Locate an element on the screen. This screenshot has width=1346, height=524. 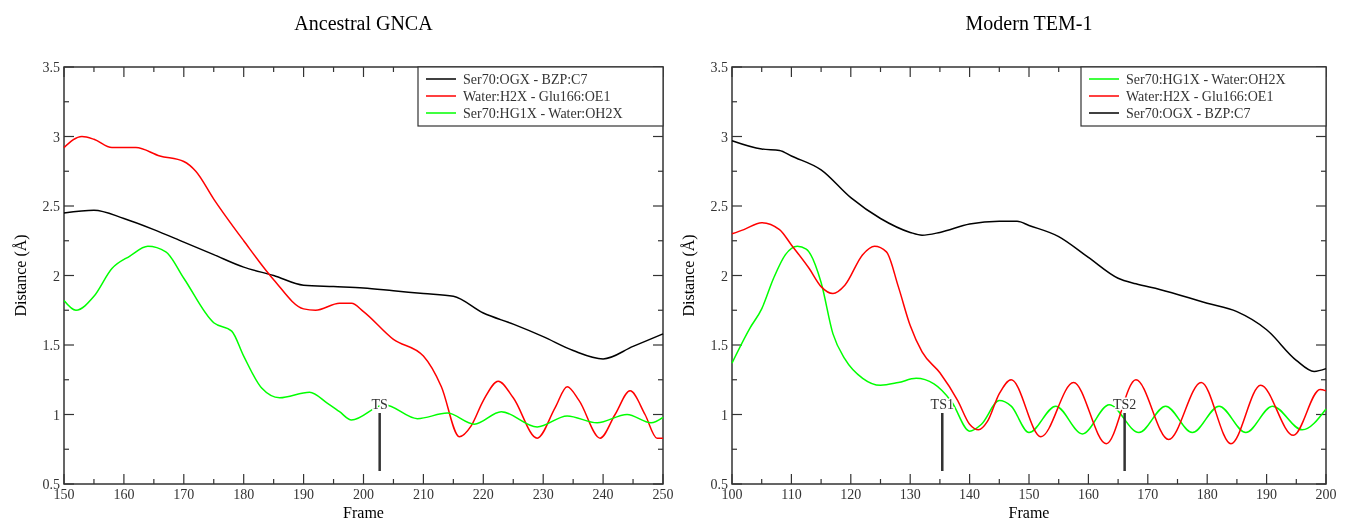
x-tick-label: 130 is located at coordinates (910, 494).